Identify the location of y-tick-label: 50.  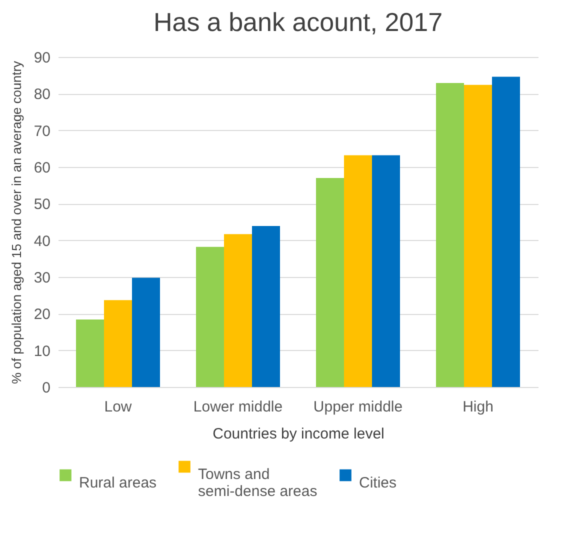
(42, 205).